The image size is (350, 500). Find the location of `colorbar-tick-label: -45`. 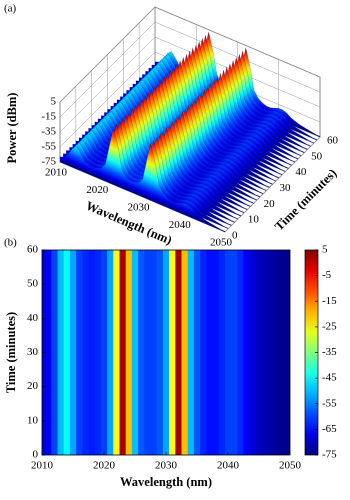

colorbar-tick-label: -45 is located at coordinates (329, 378).